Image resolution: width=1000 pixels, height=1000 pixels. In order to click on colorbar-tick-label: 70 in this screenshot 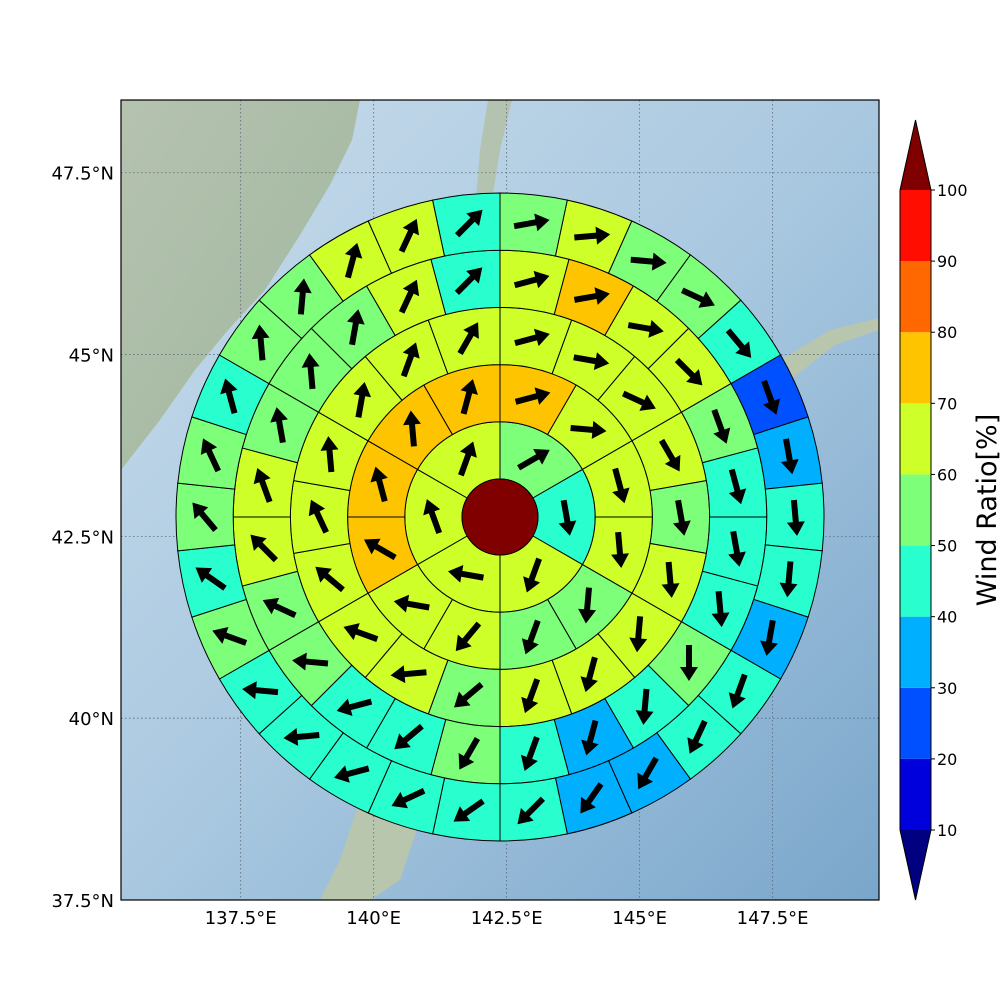, I will do `click(947, 403)`.